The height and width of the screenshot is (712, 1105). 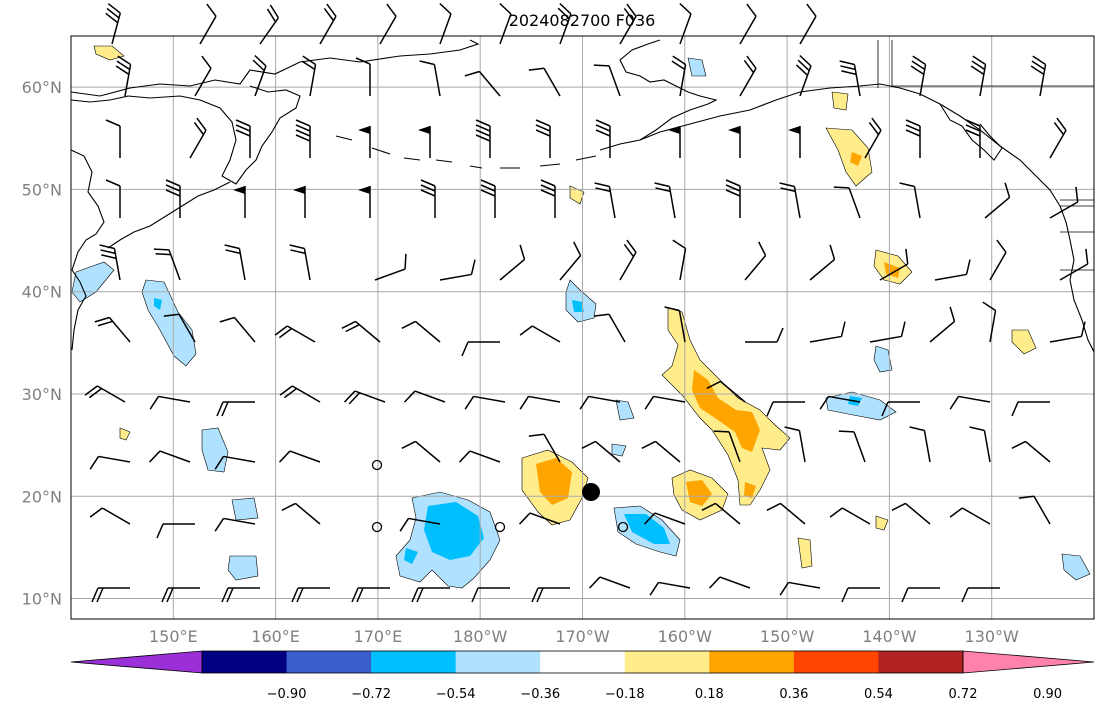 What do you see at coordinates (1028, 662) in the screenshot?
I see `colorbar-extend-high` at bounding box center [1028, 662].